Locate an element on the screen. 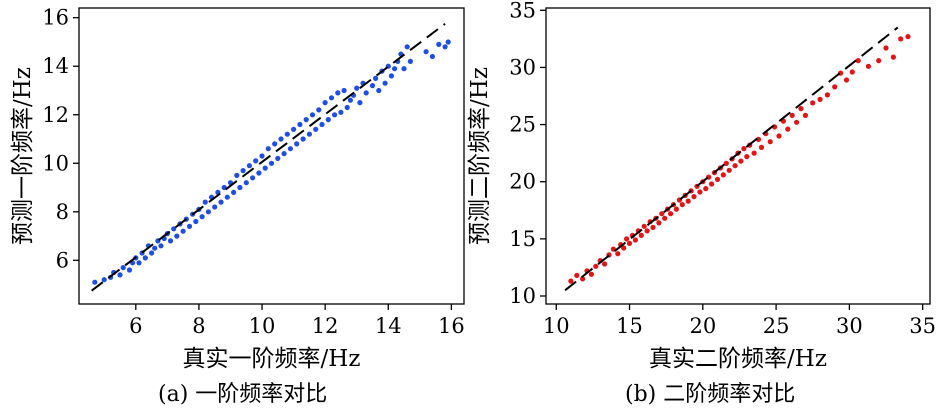 This screenshot has height=413, width=945. x-tick-label: 30 is located at coordinates (849, 326).